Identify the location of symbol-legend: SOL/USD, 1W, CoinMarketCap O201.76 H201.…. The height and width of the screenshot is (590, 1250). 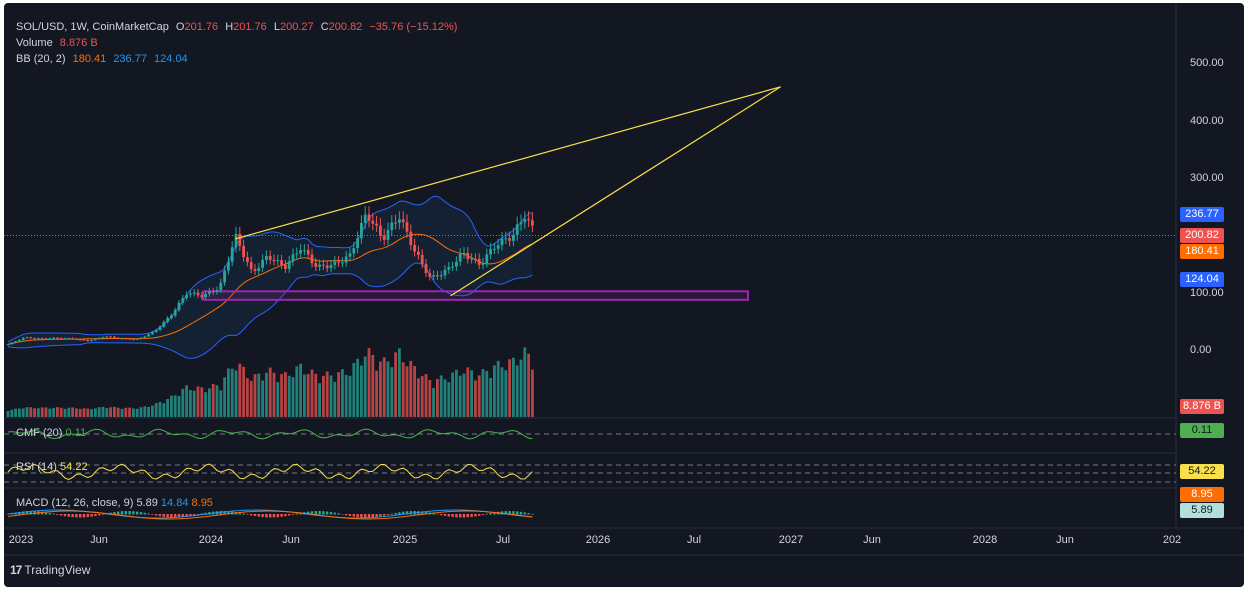
(238, 27).